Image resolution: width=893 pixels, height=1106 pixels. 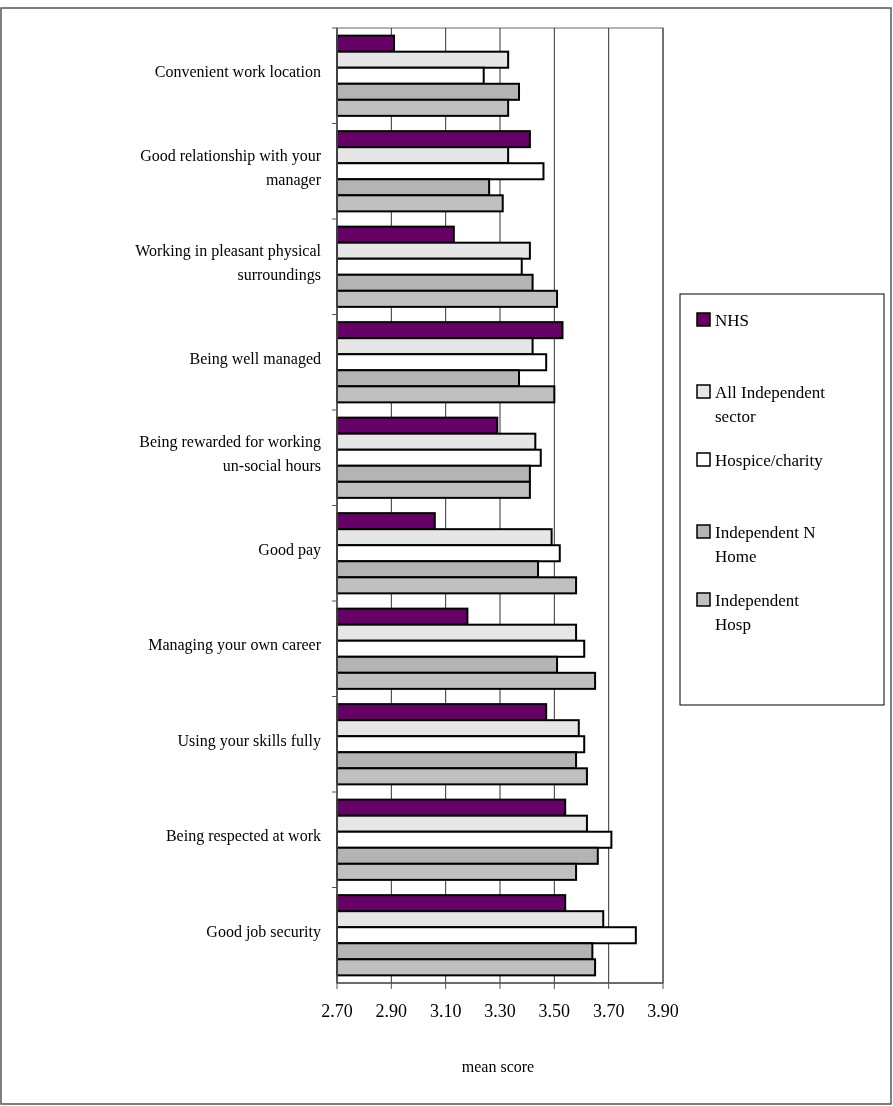 I want to click on x-tick-label: 3.90, so click(x=663, y=1011).